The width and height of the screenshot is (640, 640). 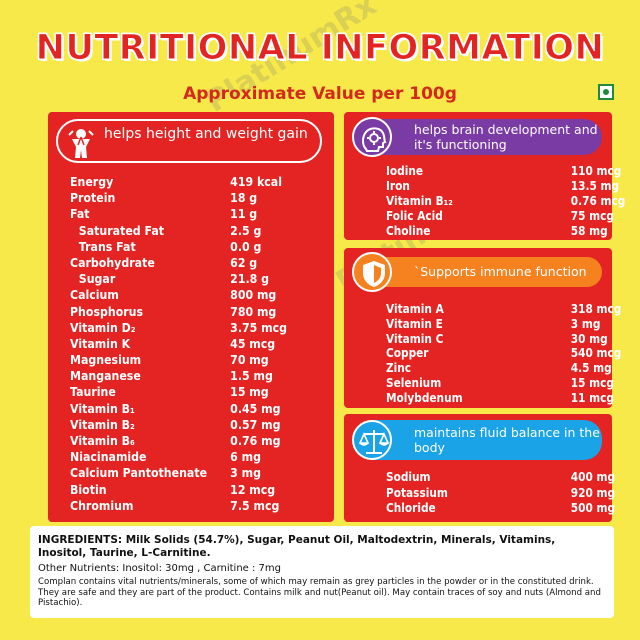 What do you see at coordinates (414, 323) in the screenshot?
I see `nutrient-name: Vitamin E` at bounding box center [414, 323].